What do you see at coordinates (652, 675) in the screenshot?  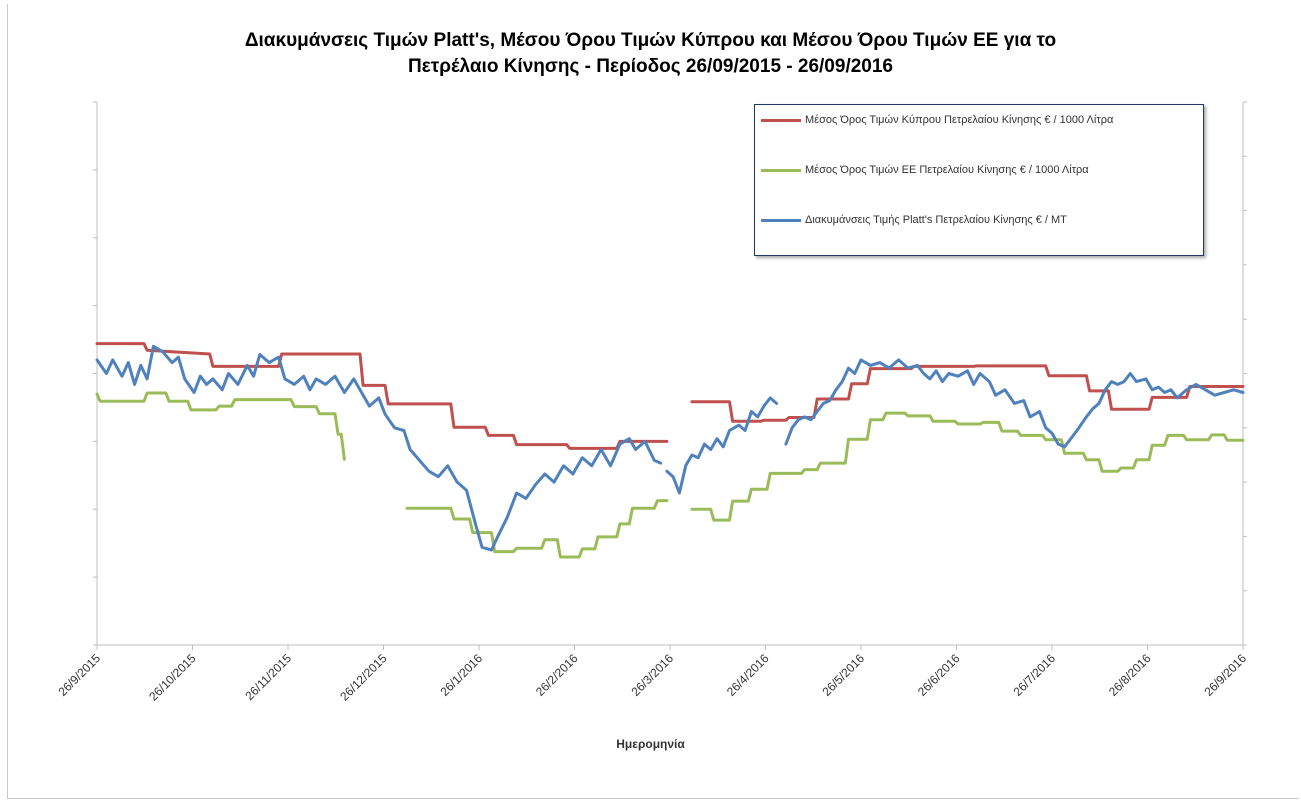 I see `x-tick-label: 26/3/2016` at bounding box center [652, 675].